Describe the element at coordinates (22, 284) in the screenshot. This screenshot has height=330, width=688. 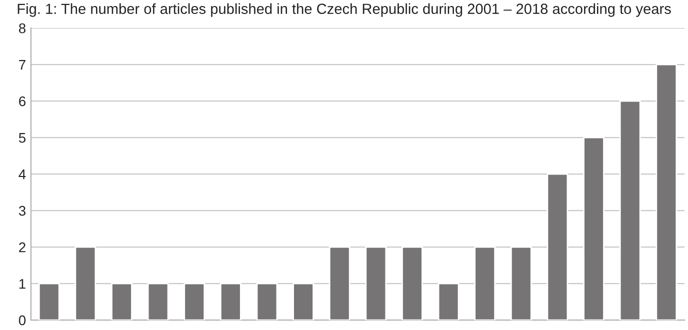
I see `y-tick-label: 1` at that location.